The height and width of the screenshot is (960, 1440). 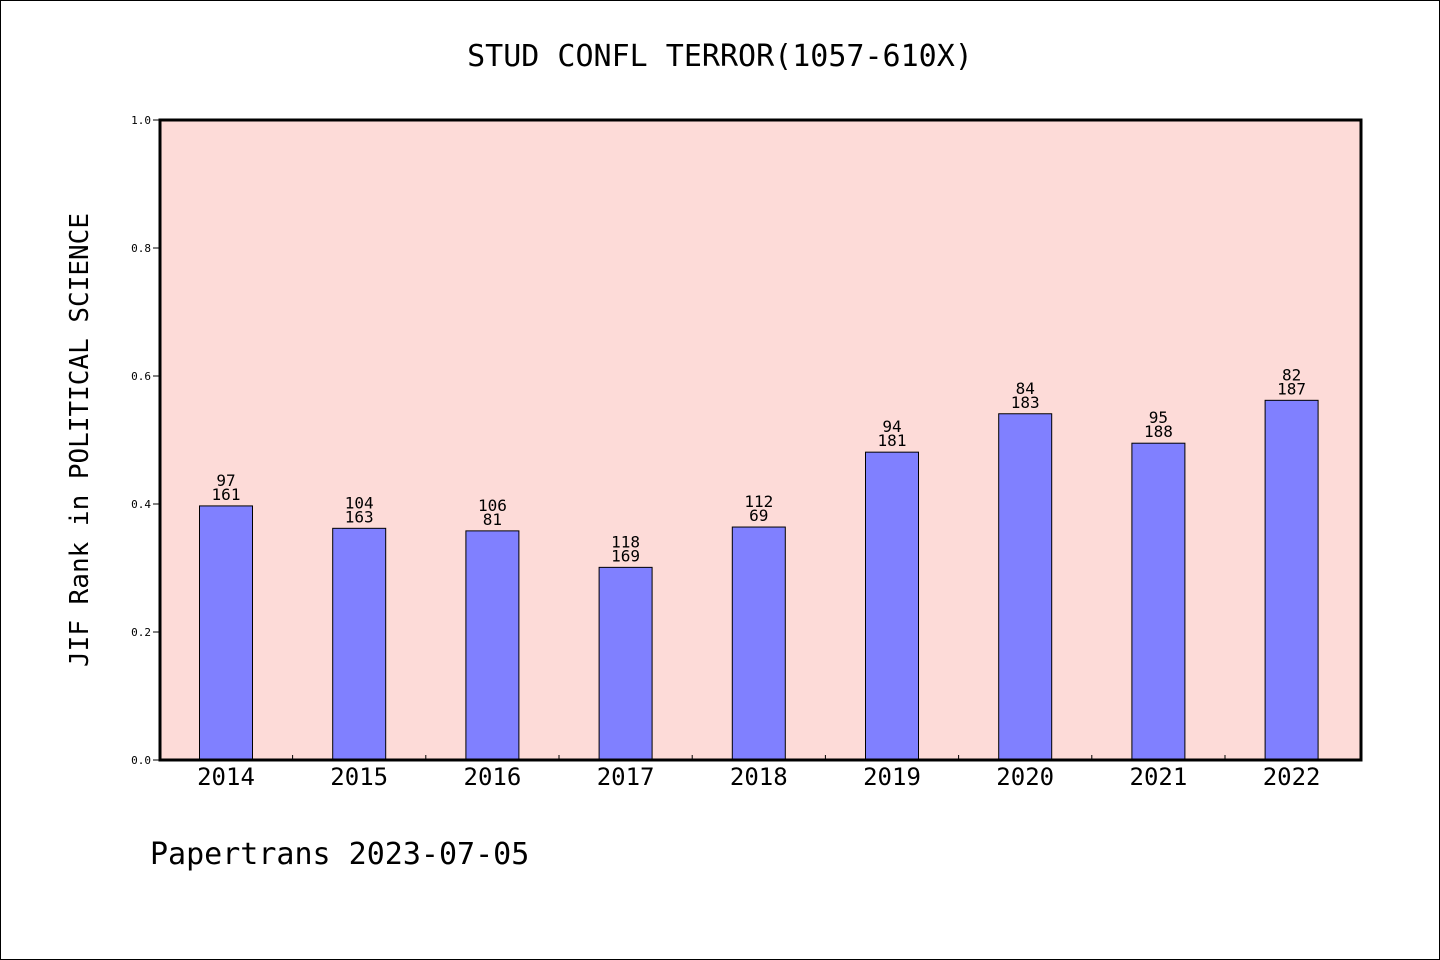 What do you see at coordinates (145, 440) in the screenshot?
I see `y-axis: 0.0 0.2 0.4 0.6 0.8 1.0` at bounding box center [145, 440].